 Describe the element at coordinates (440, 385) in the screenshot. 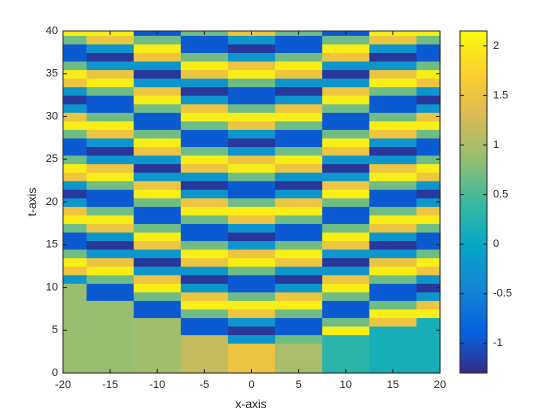

I see `x-tick-label: 20` at that location.